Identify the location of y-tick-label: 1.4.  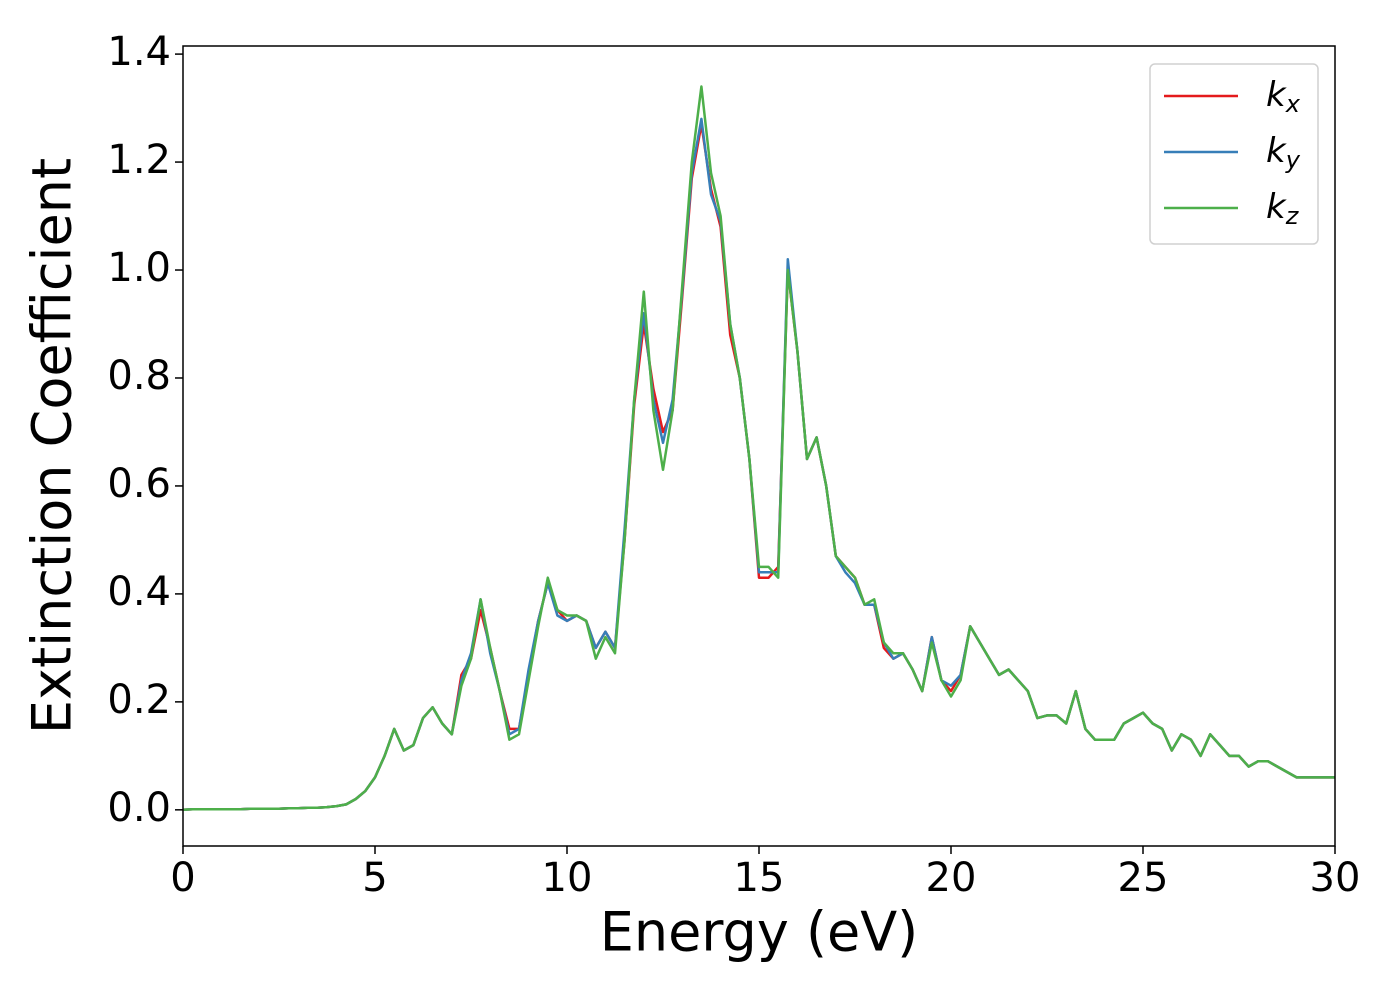
(139, 52).